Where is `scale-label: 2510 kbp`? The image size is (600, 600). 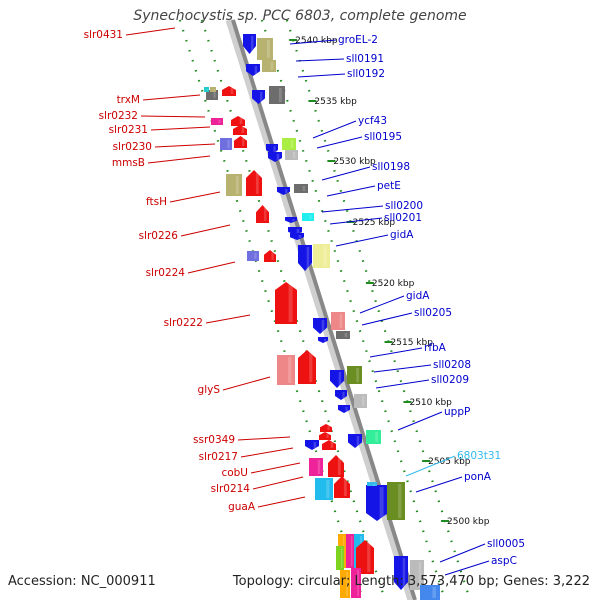 scale-label: 2510 kbp is located at coordinates (430, 403).